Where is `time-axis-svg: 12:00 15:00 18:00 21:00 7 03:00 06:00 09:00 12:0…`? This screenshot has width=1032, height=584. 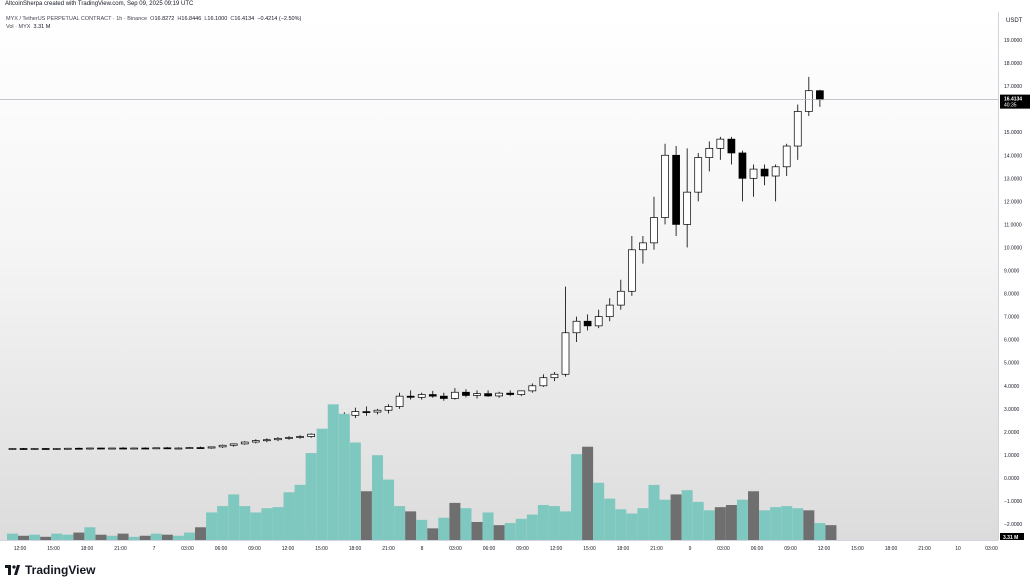
time-axis-svg: 12:00 15:00 18:00 21:00 7 03:00 06:00 09:00 12:0… is located at coordinates (506, 549).